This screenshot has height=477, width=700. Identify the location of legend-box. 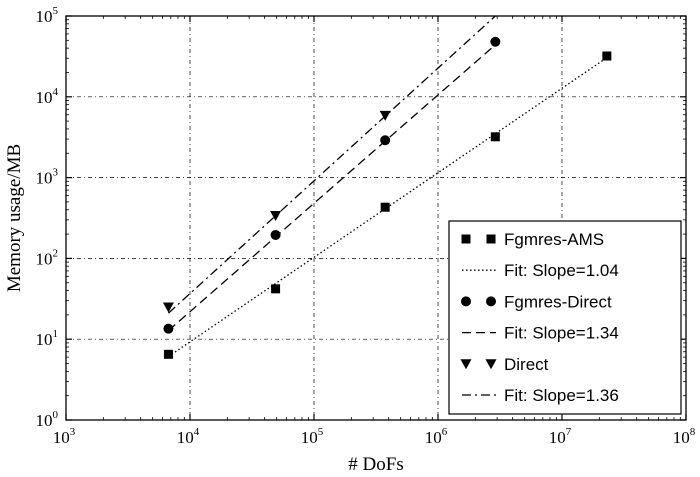
(565, 317).